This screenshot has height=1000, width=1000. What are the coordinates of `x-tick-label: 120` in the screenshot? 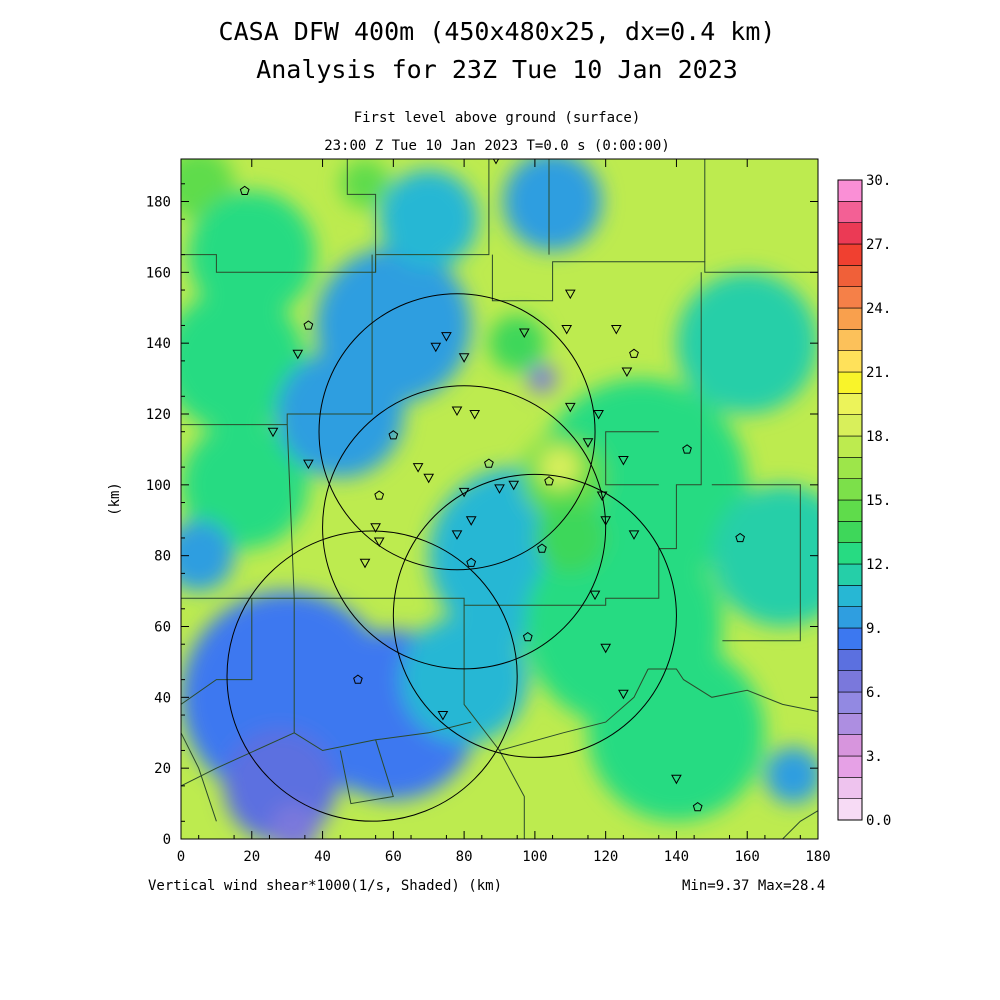 It's located at (605, 857).